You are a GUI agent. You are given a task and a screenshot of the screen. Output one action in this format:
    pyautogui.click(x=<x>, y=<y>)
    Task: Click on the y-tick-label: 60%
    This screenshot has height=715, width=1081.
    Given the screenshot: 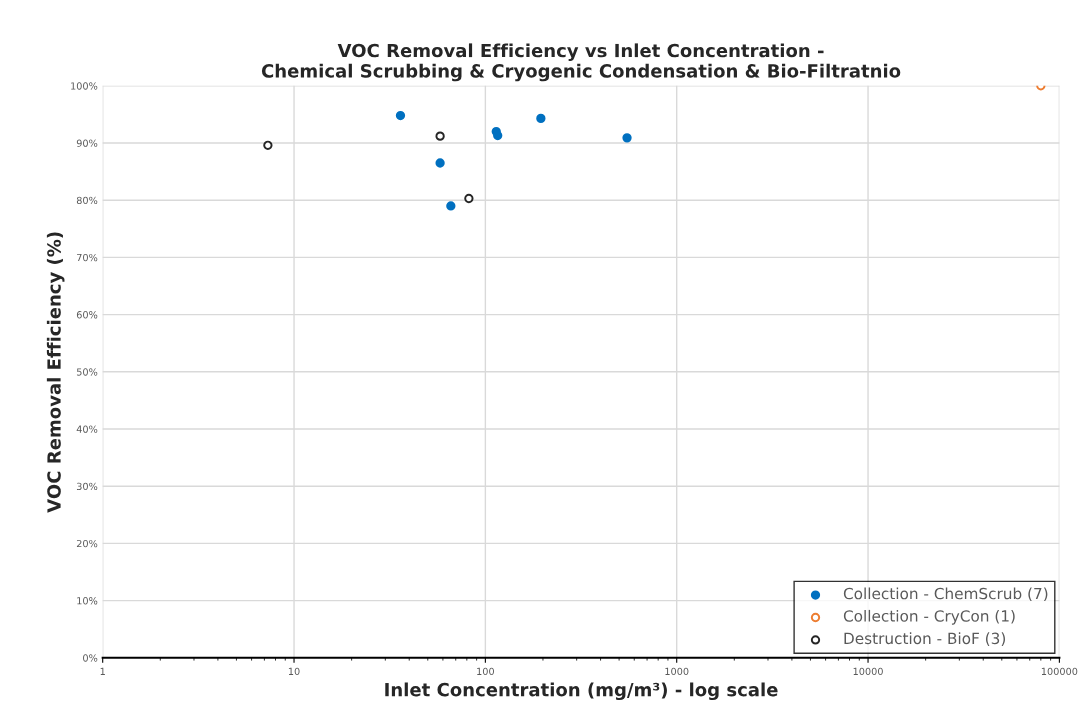 What is the action you would take?
    pyautogui.click(x=87, y=315)
    